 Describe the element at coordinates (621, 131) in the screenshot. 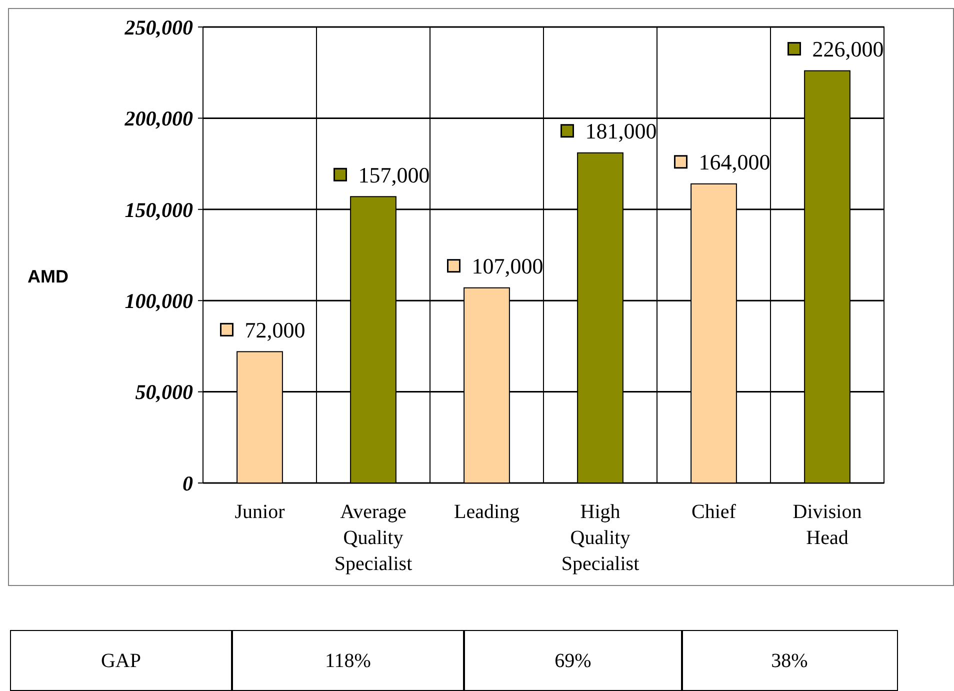

I see `data-label: 181,000` at that location.